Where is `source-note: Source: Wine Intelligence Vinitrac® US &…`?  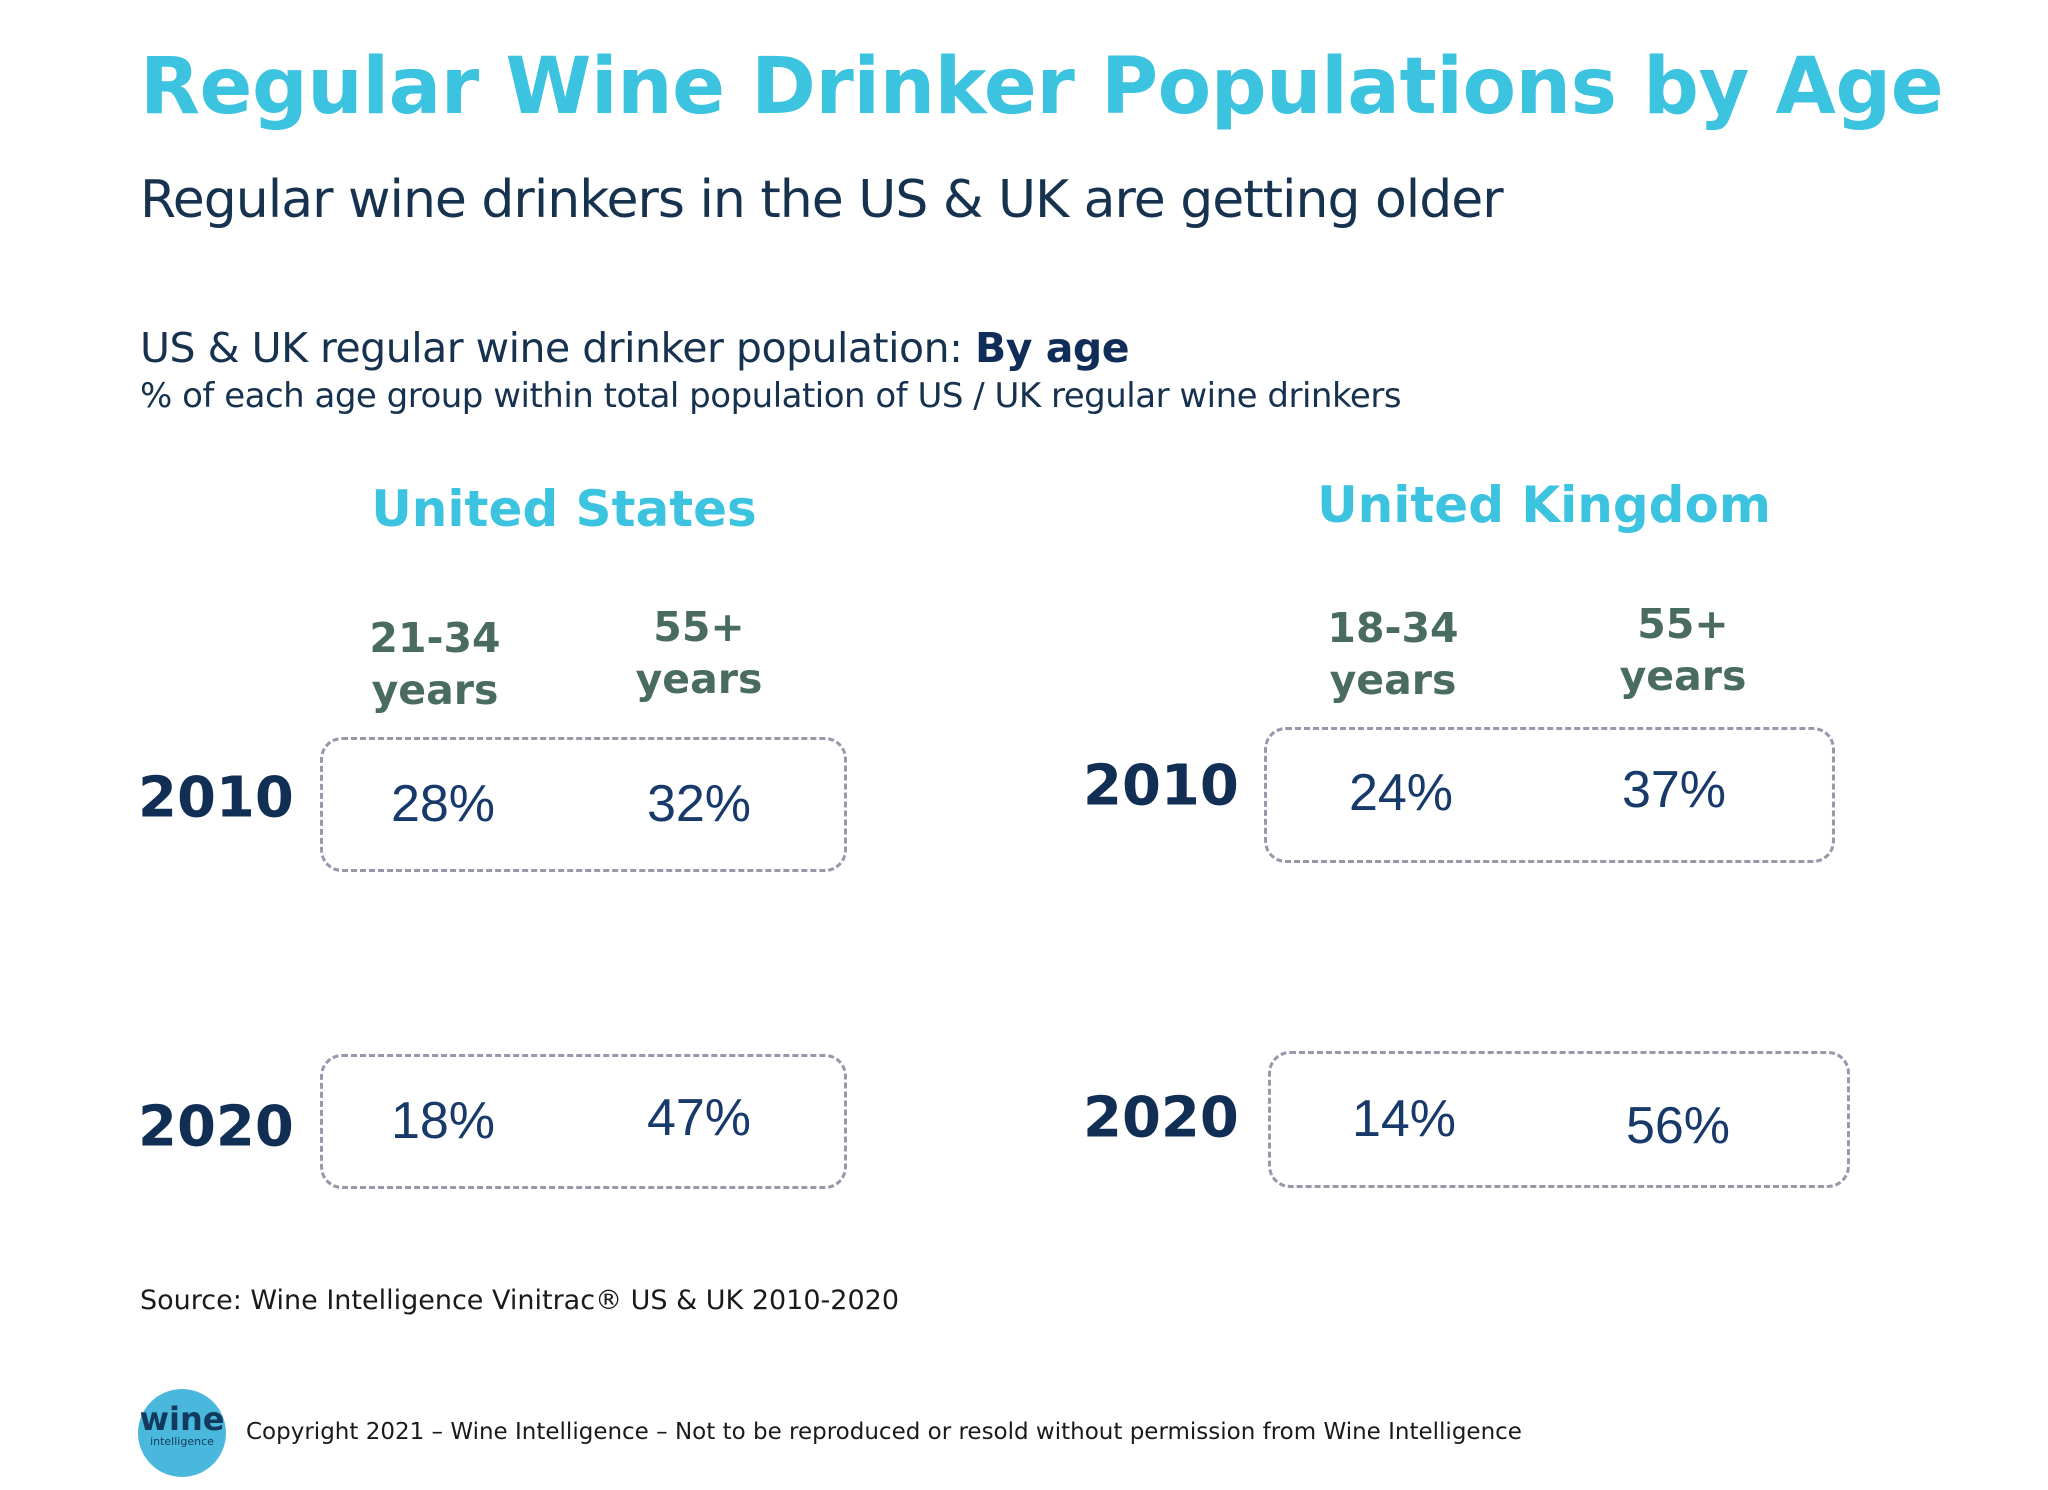 source-note: Source: Wine Intelligence Vinitrac® US &… is located at coordinates (519, 1300).